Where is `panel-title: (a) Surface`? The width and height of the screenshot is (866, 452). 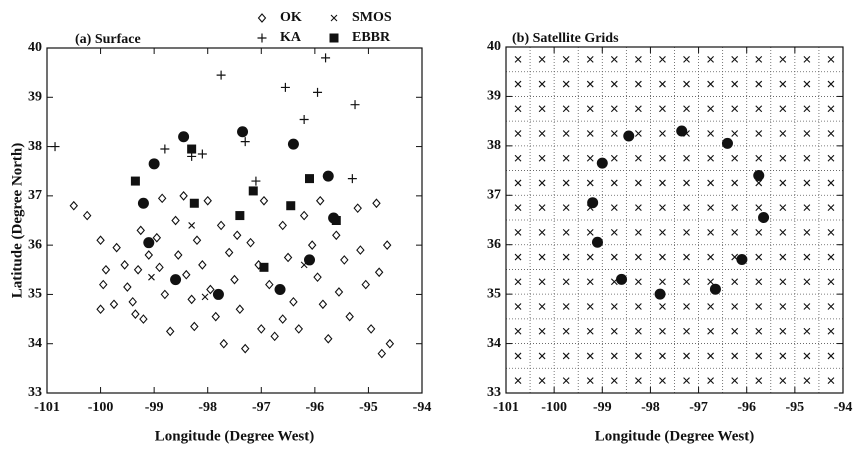 panel-title: (a) Surface is located at coordinates (108, 39).